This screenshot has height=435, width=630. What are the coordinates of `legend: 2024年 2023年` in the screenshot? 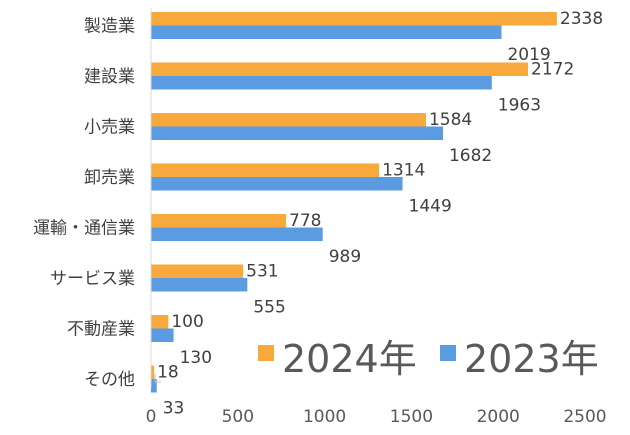 It's located at (428, 359).